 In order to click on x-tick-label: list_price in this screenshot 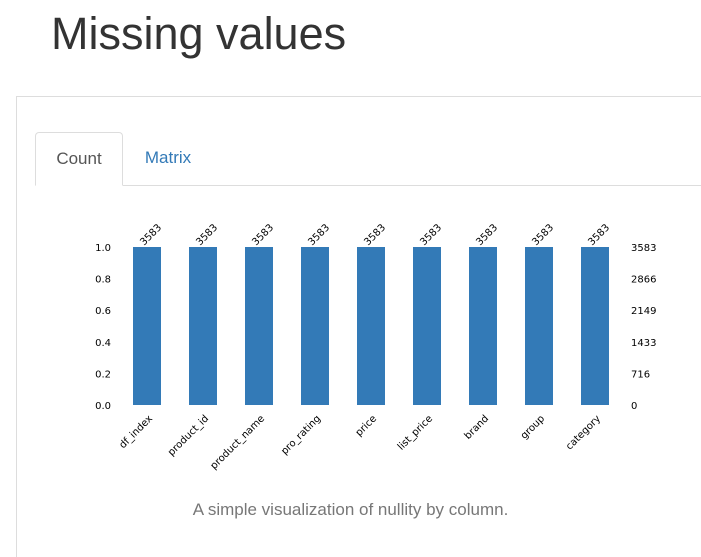, I will do `click(415, 432)`.